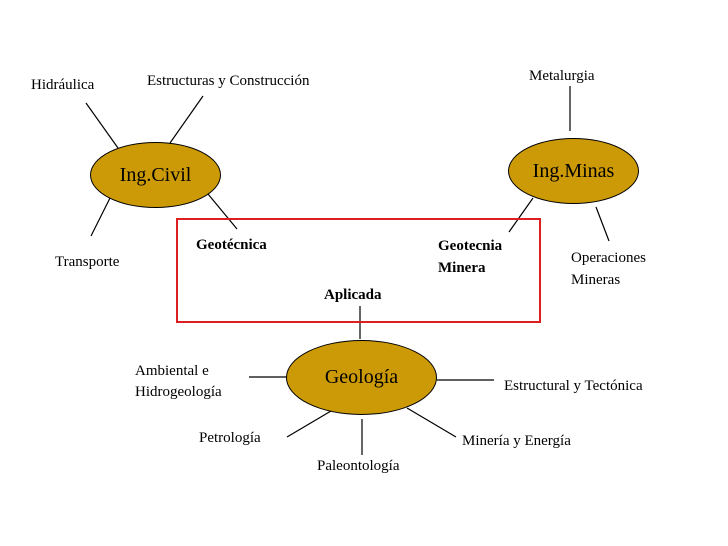 This screenshot has height=546, width=728. Describe the element at coordinates (172, 371) in the screenshot. I see `label-ambiental-line1: Ambiental e` at that location.